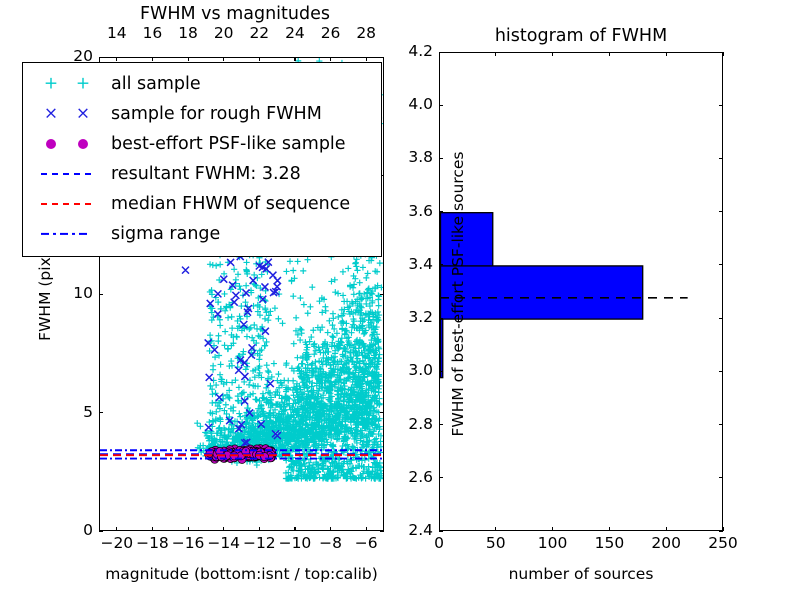  Describe the element at coordinates (295, 33) in the screenshot. I see `left-top-tick-24: 24` at that location.